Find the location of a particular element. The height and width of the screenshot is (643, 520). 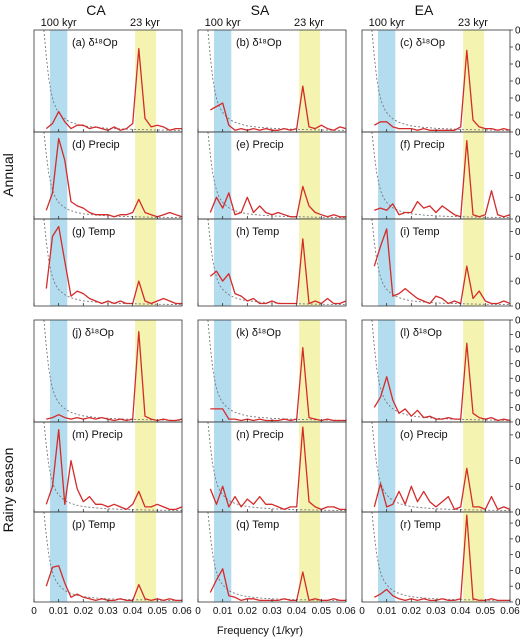

panel-label: (l) δ¹⁸Op is located at coordinates (421, 333).